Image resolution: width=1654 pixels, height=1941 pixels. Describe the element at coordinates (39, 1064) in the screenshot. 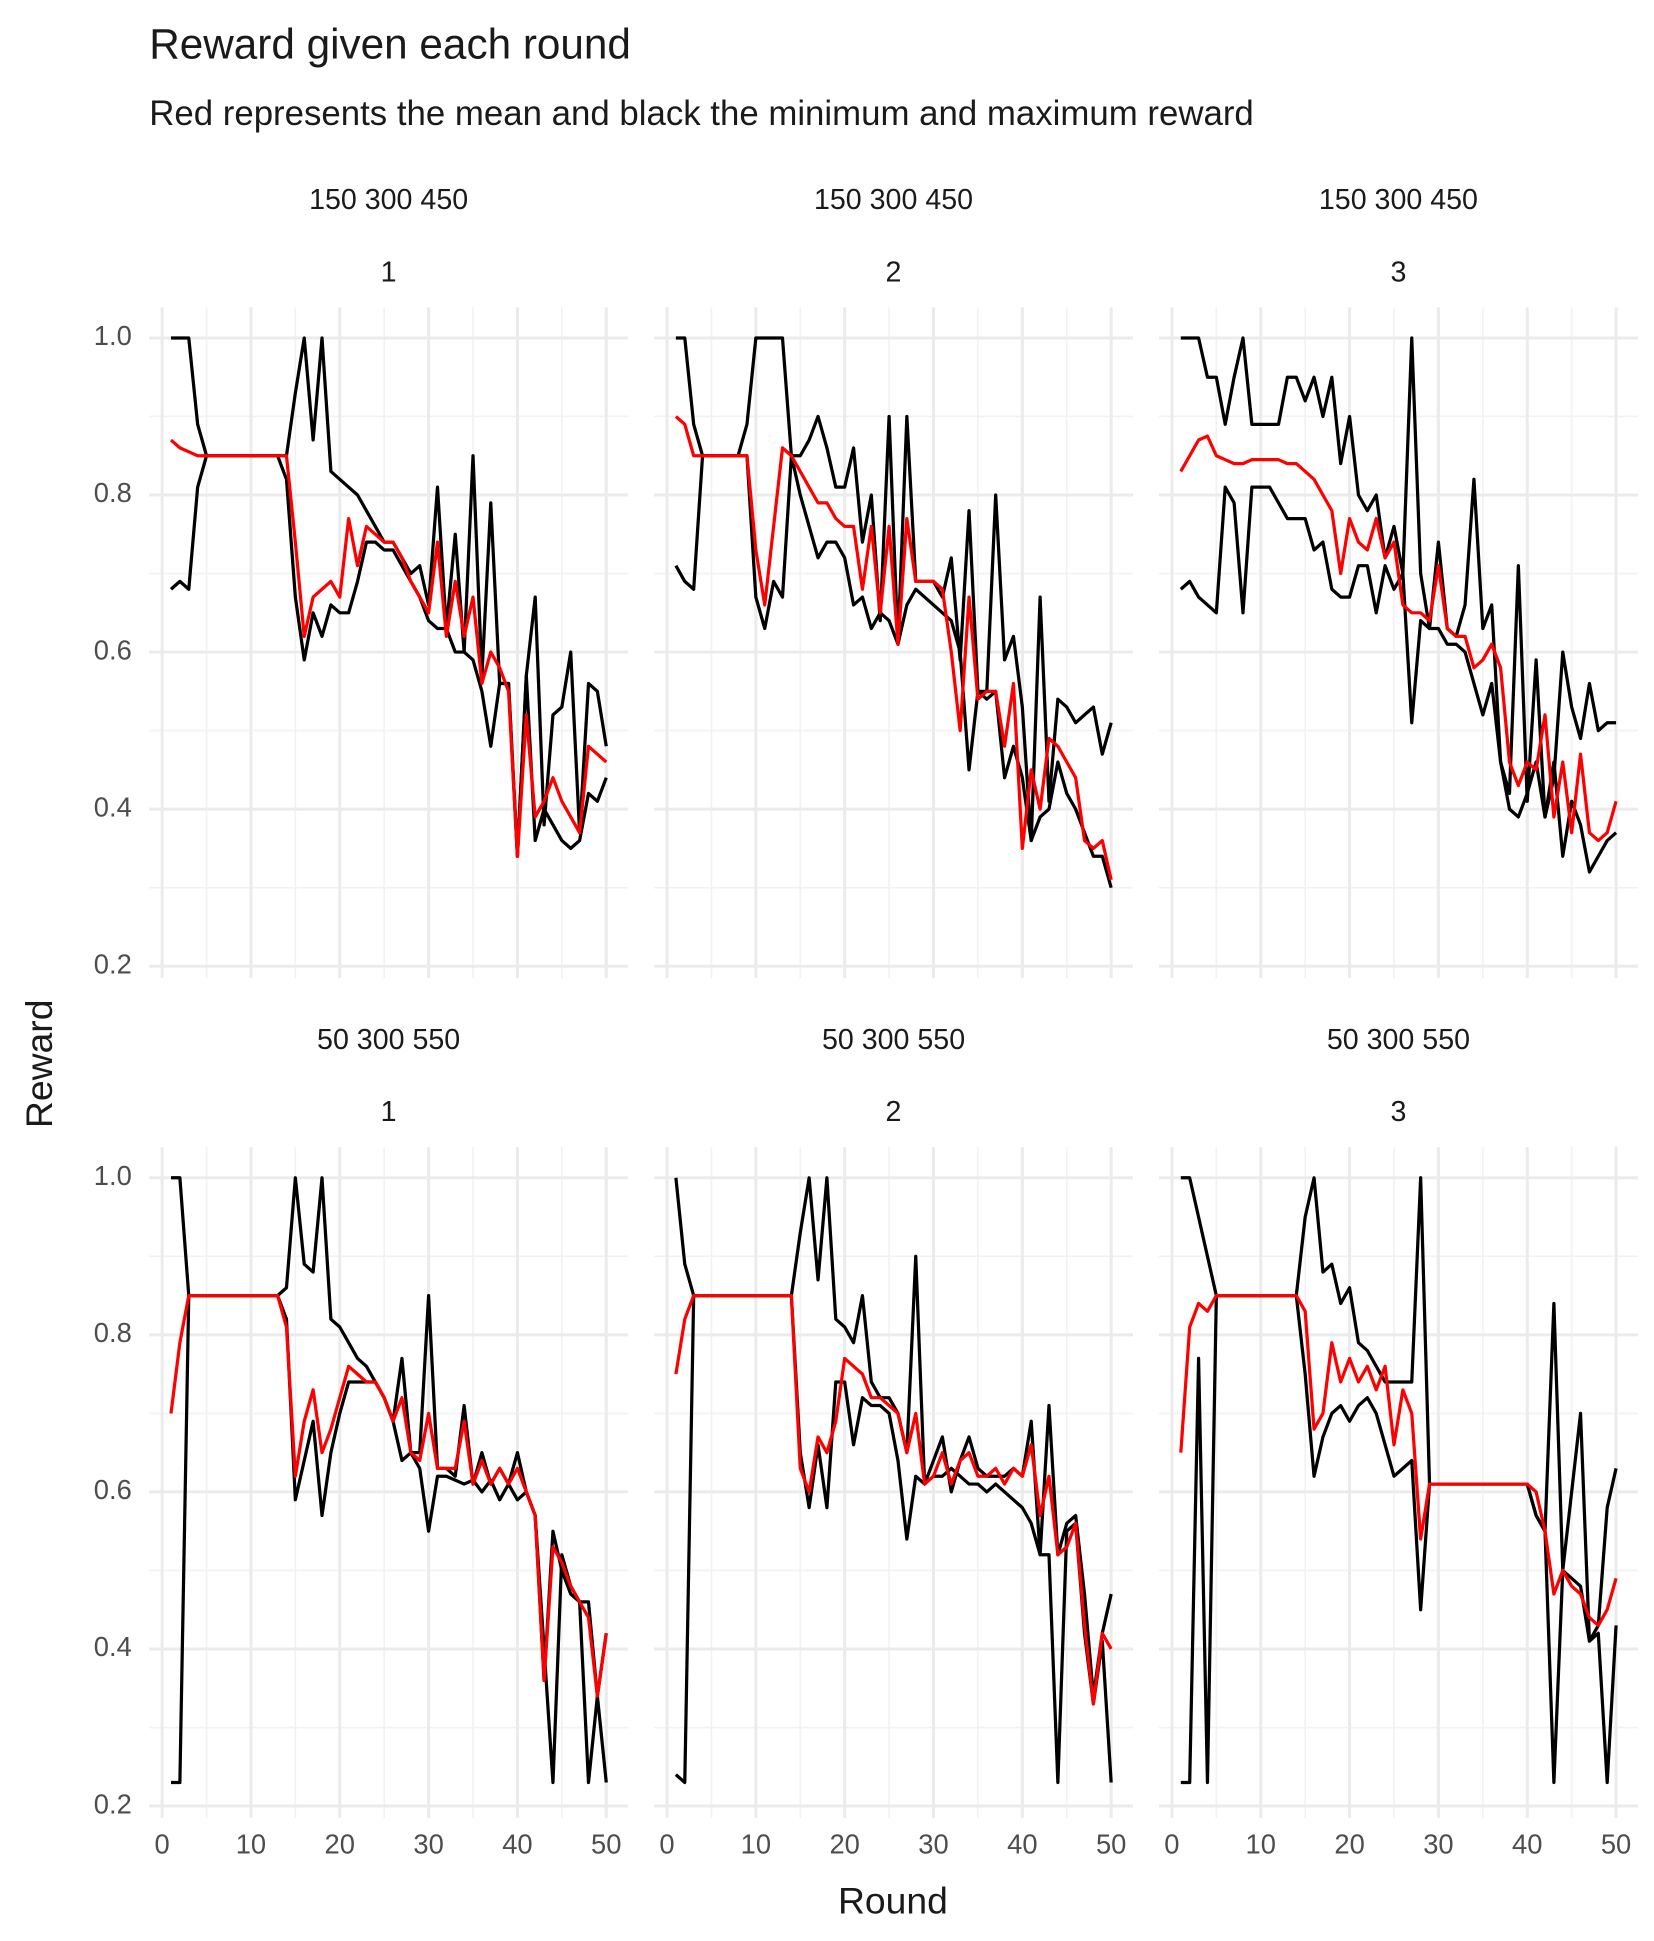

I see `y-axis-title: Reward` at that location.